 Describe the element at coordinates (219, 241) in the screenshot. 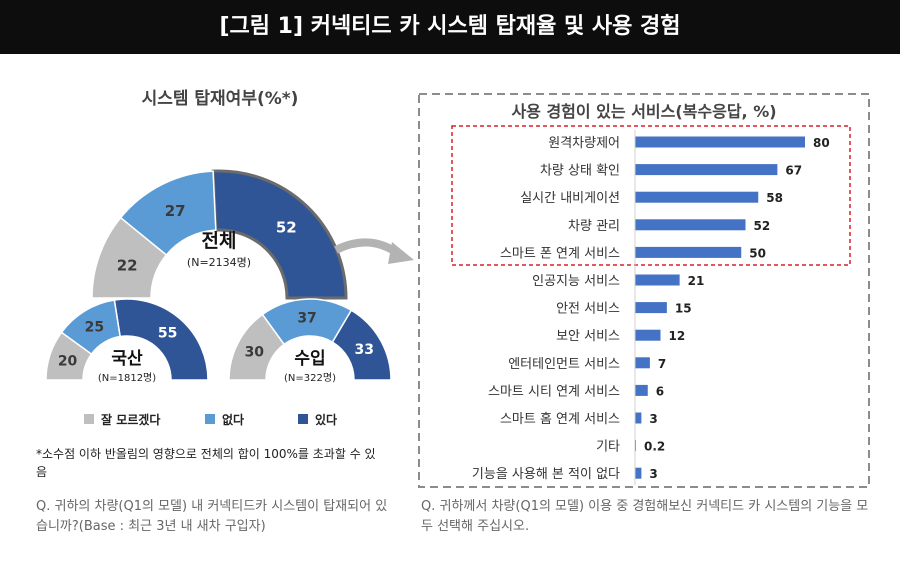

I see `gauge-total-label: 전체` at that location.